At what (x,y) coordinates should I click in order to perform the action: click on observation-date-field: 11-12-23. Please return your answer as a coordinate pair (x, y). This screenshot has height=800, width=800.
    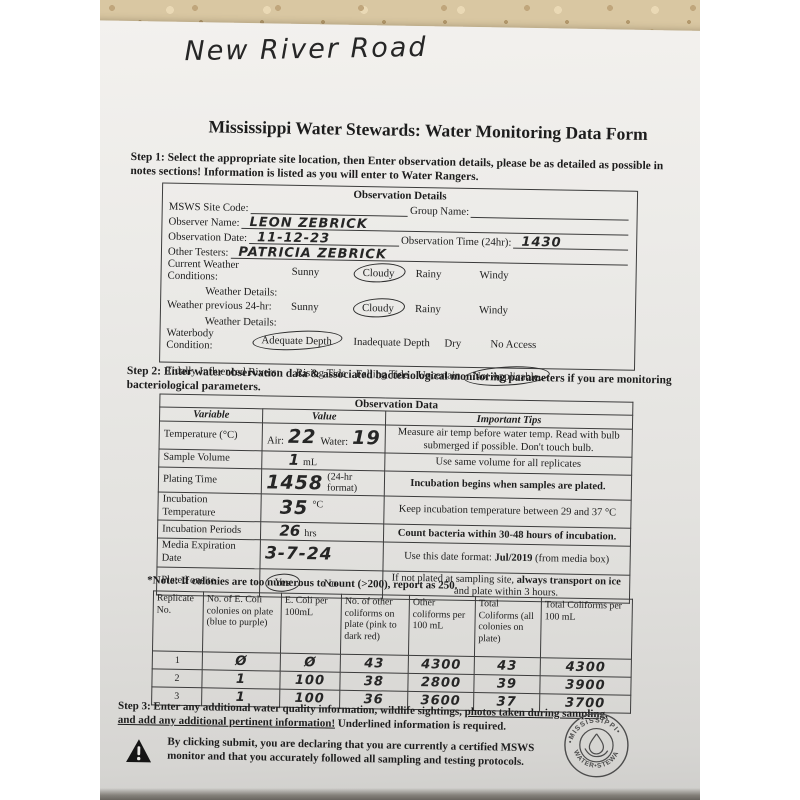
    Looking at the image, I should click on (324, 238).